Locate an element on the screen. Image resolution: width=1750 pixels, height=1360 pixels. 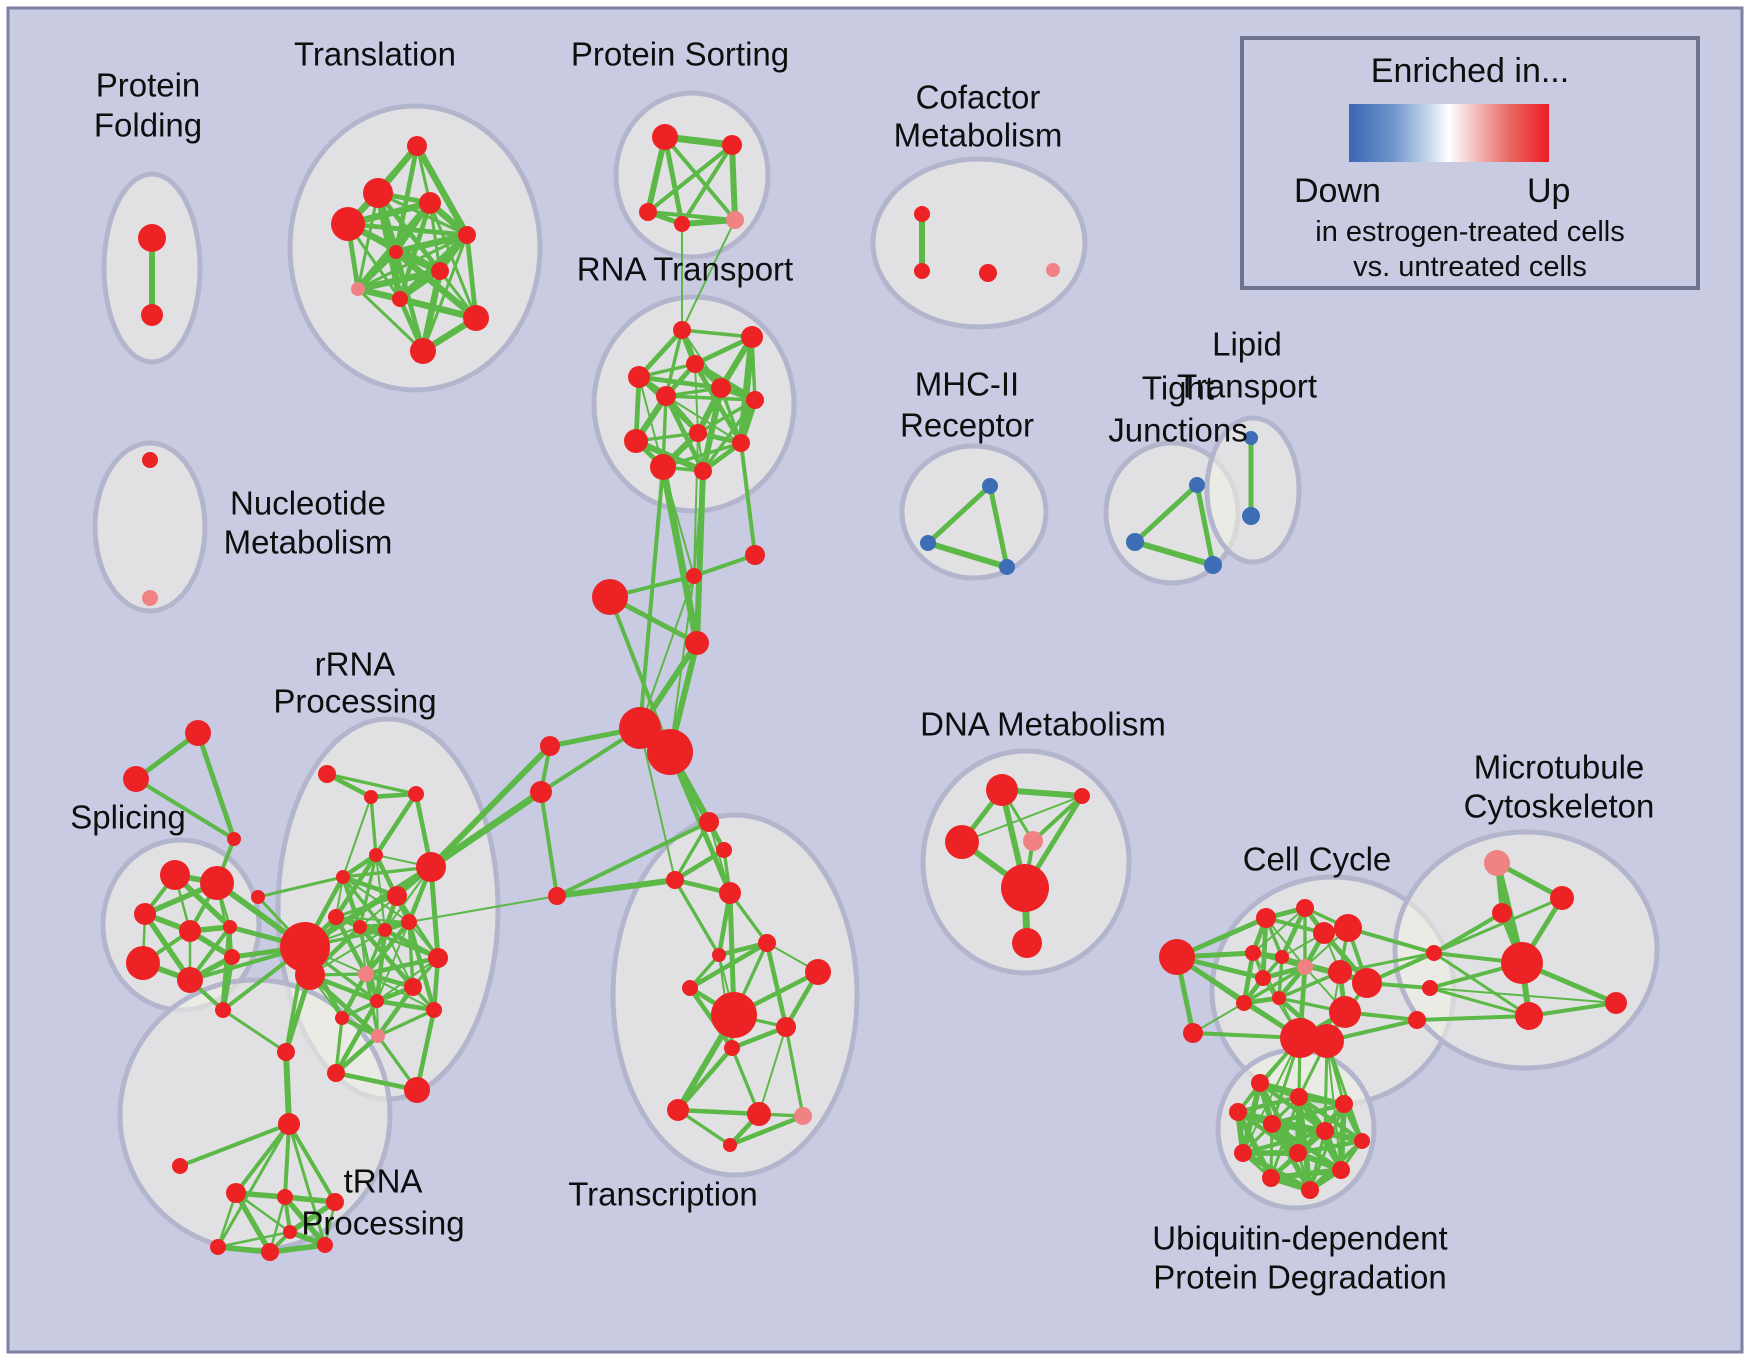
gene-set-node-ps4 is located at coordinates (735, 220).